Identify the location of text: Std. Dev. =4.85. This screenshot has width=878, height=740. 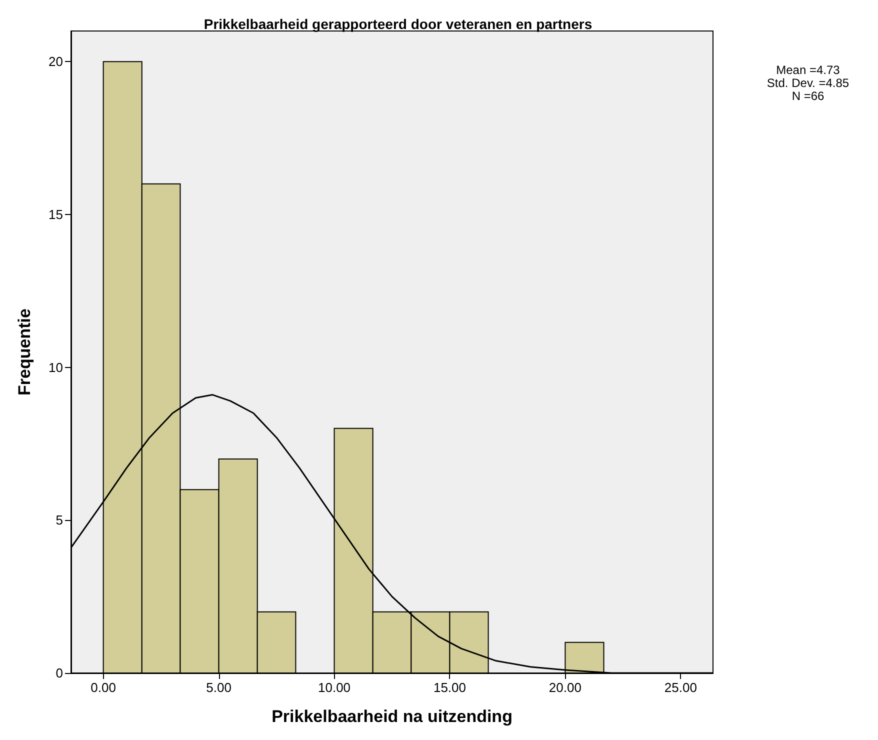
(808, 83).